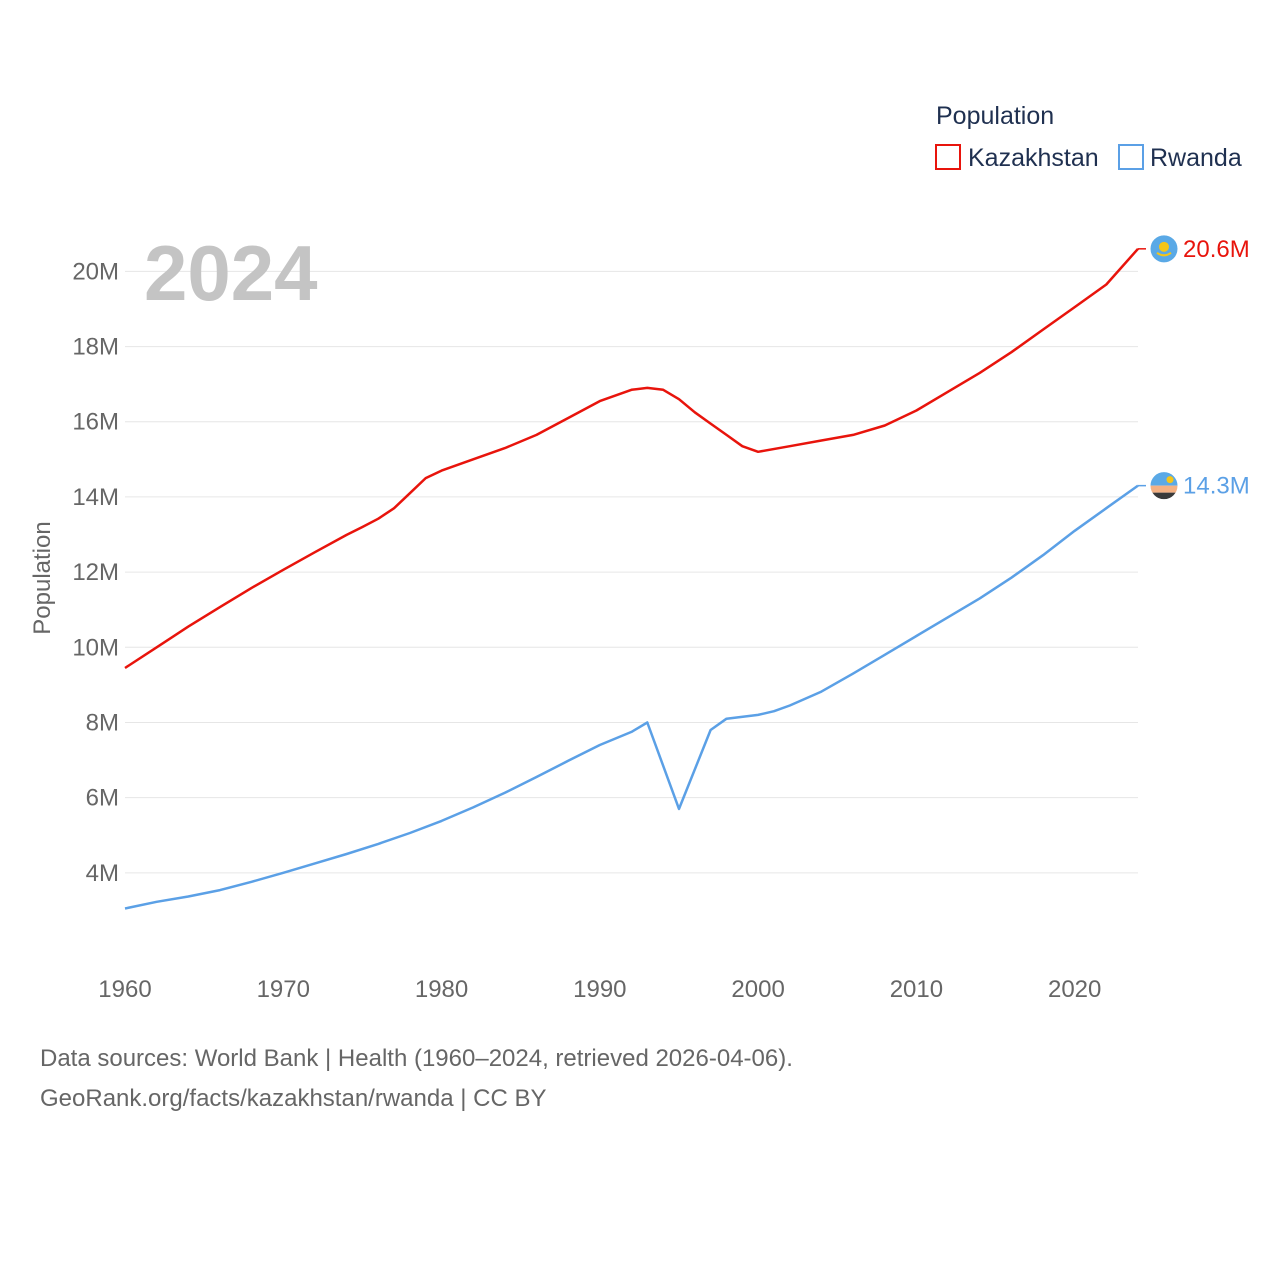 This screenshot has width=1280, height=1280. I want to click on x-tick-label: 2010, so click(916, 989).